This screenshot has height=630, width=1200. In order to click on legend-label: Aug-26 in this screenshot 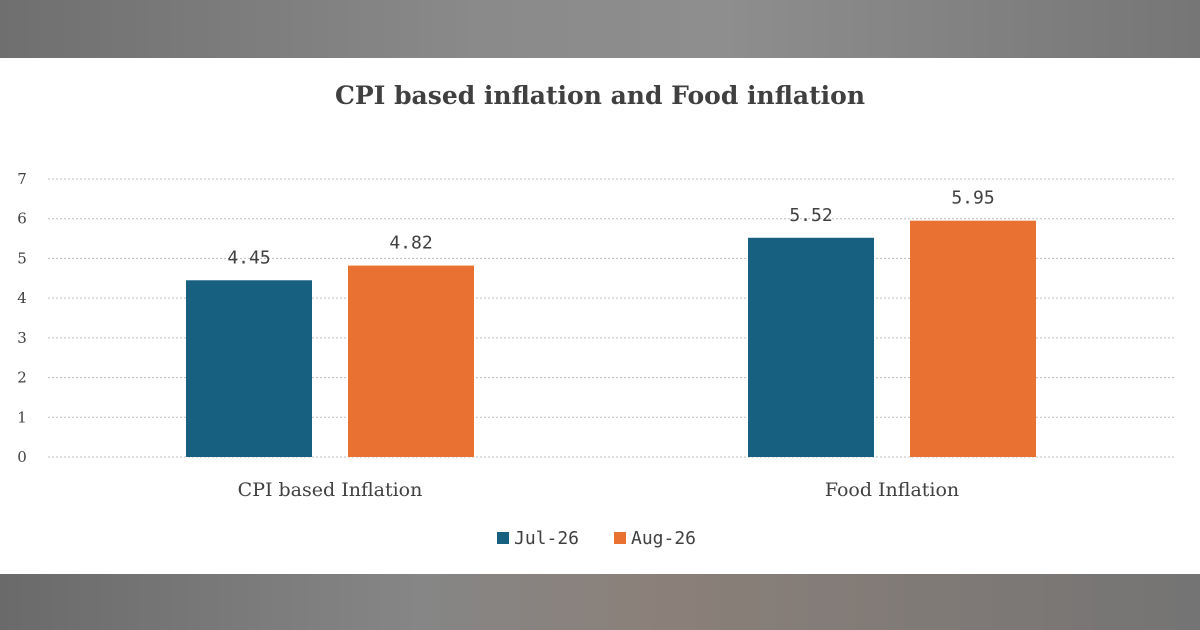, I will do `click(663, 538)`.